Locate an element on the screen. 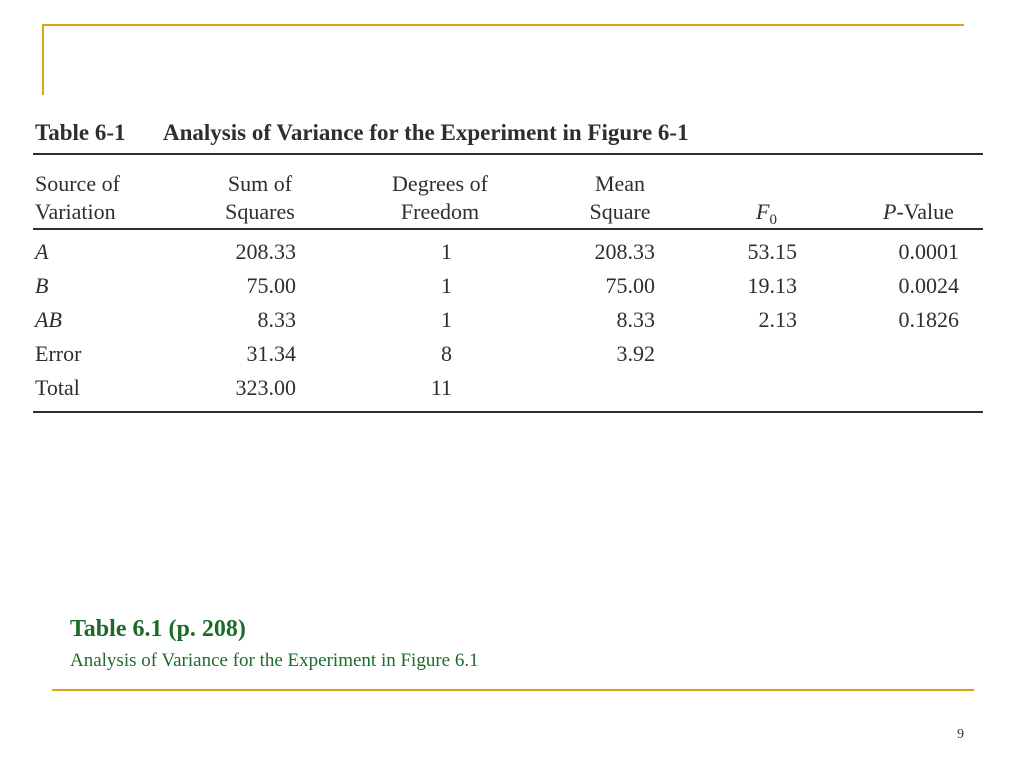 This screenshot has height=768, width=1024. row-sum-of-squares: 323.00 is located at coordinates (266, 387).